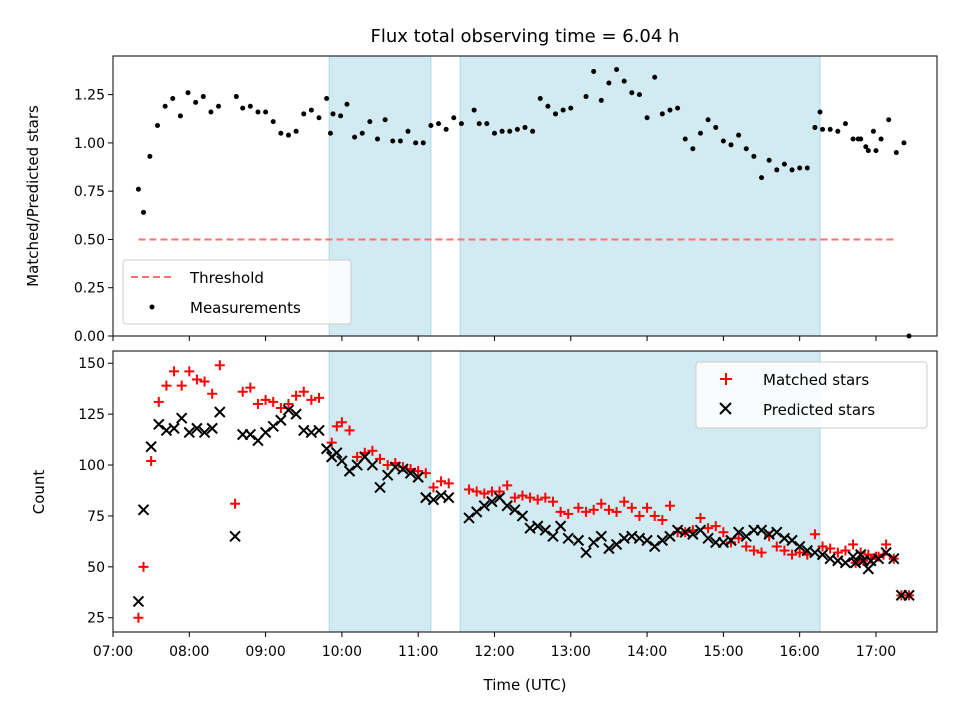  I want to click on top-y-tick-label-5: 1.25, so click(89, 96).